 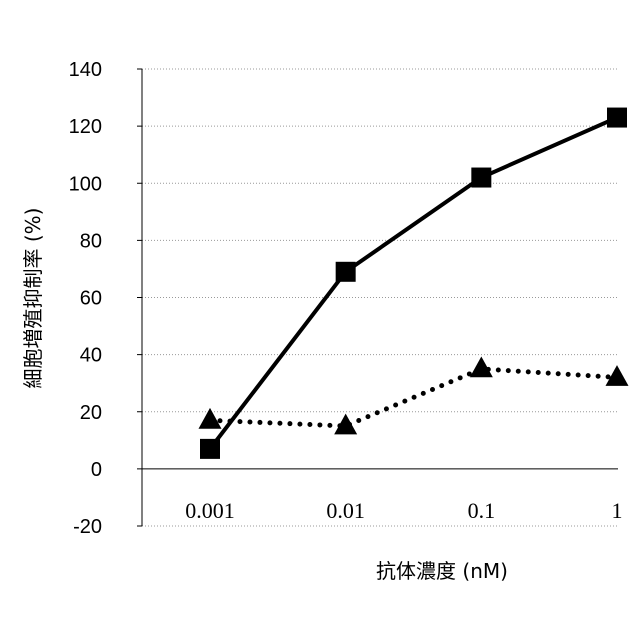 I want to click on y-tick-label: 120, so click(x=85, y=127).